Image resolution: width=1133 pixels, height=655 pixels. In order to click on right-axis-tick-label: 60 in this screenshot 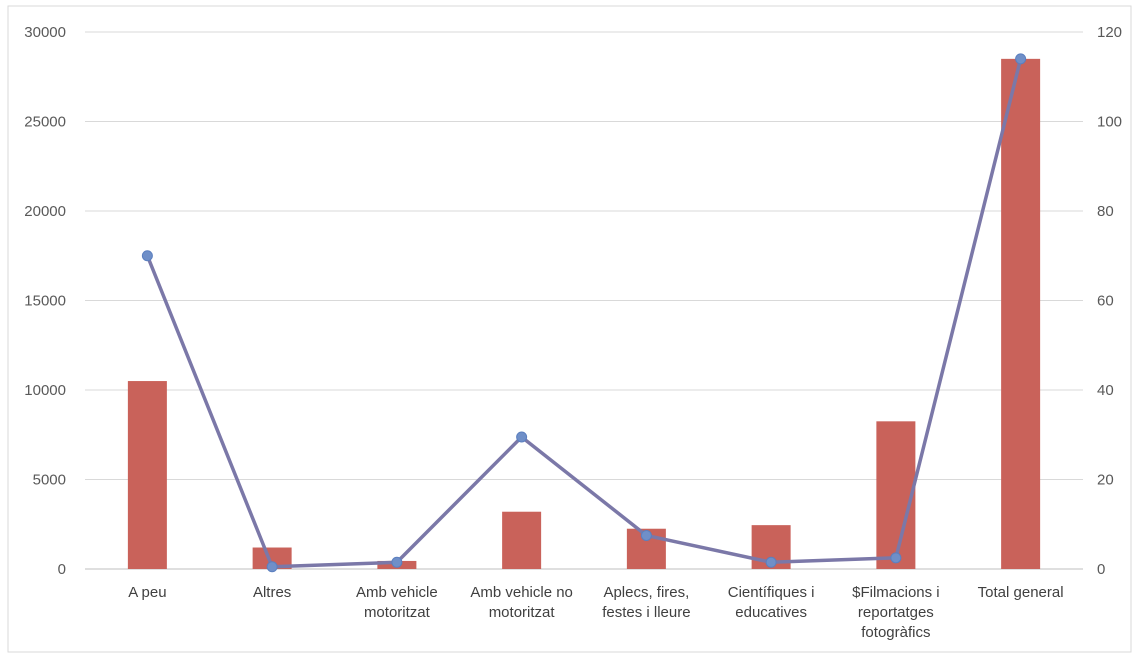, I will do `click(1105, 301)`.